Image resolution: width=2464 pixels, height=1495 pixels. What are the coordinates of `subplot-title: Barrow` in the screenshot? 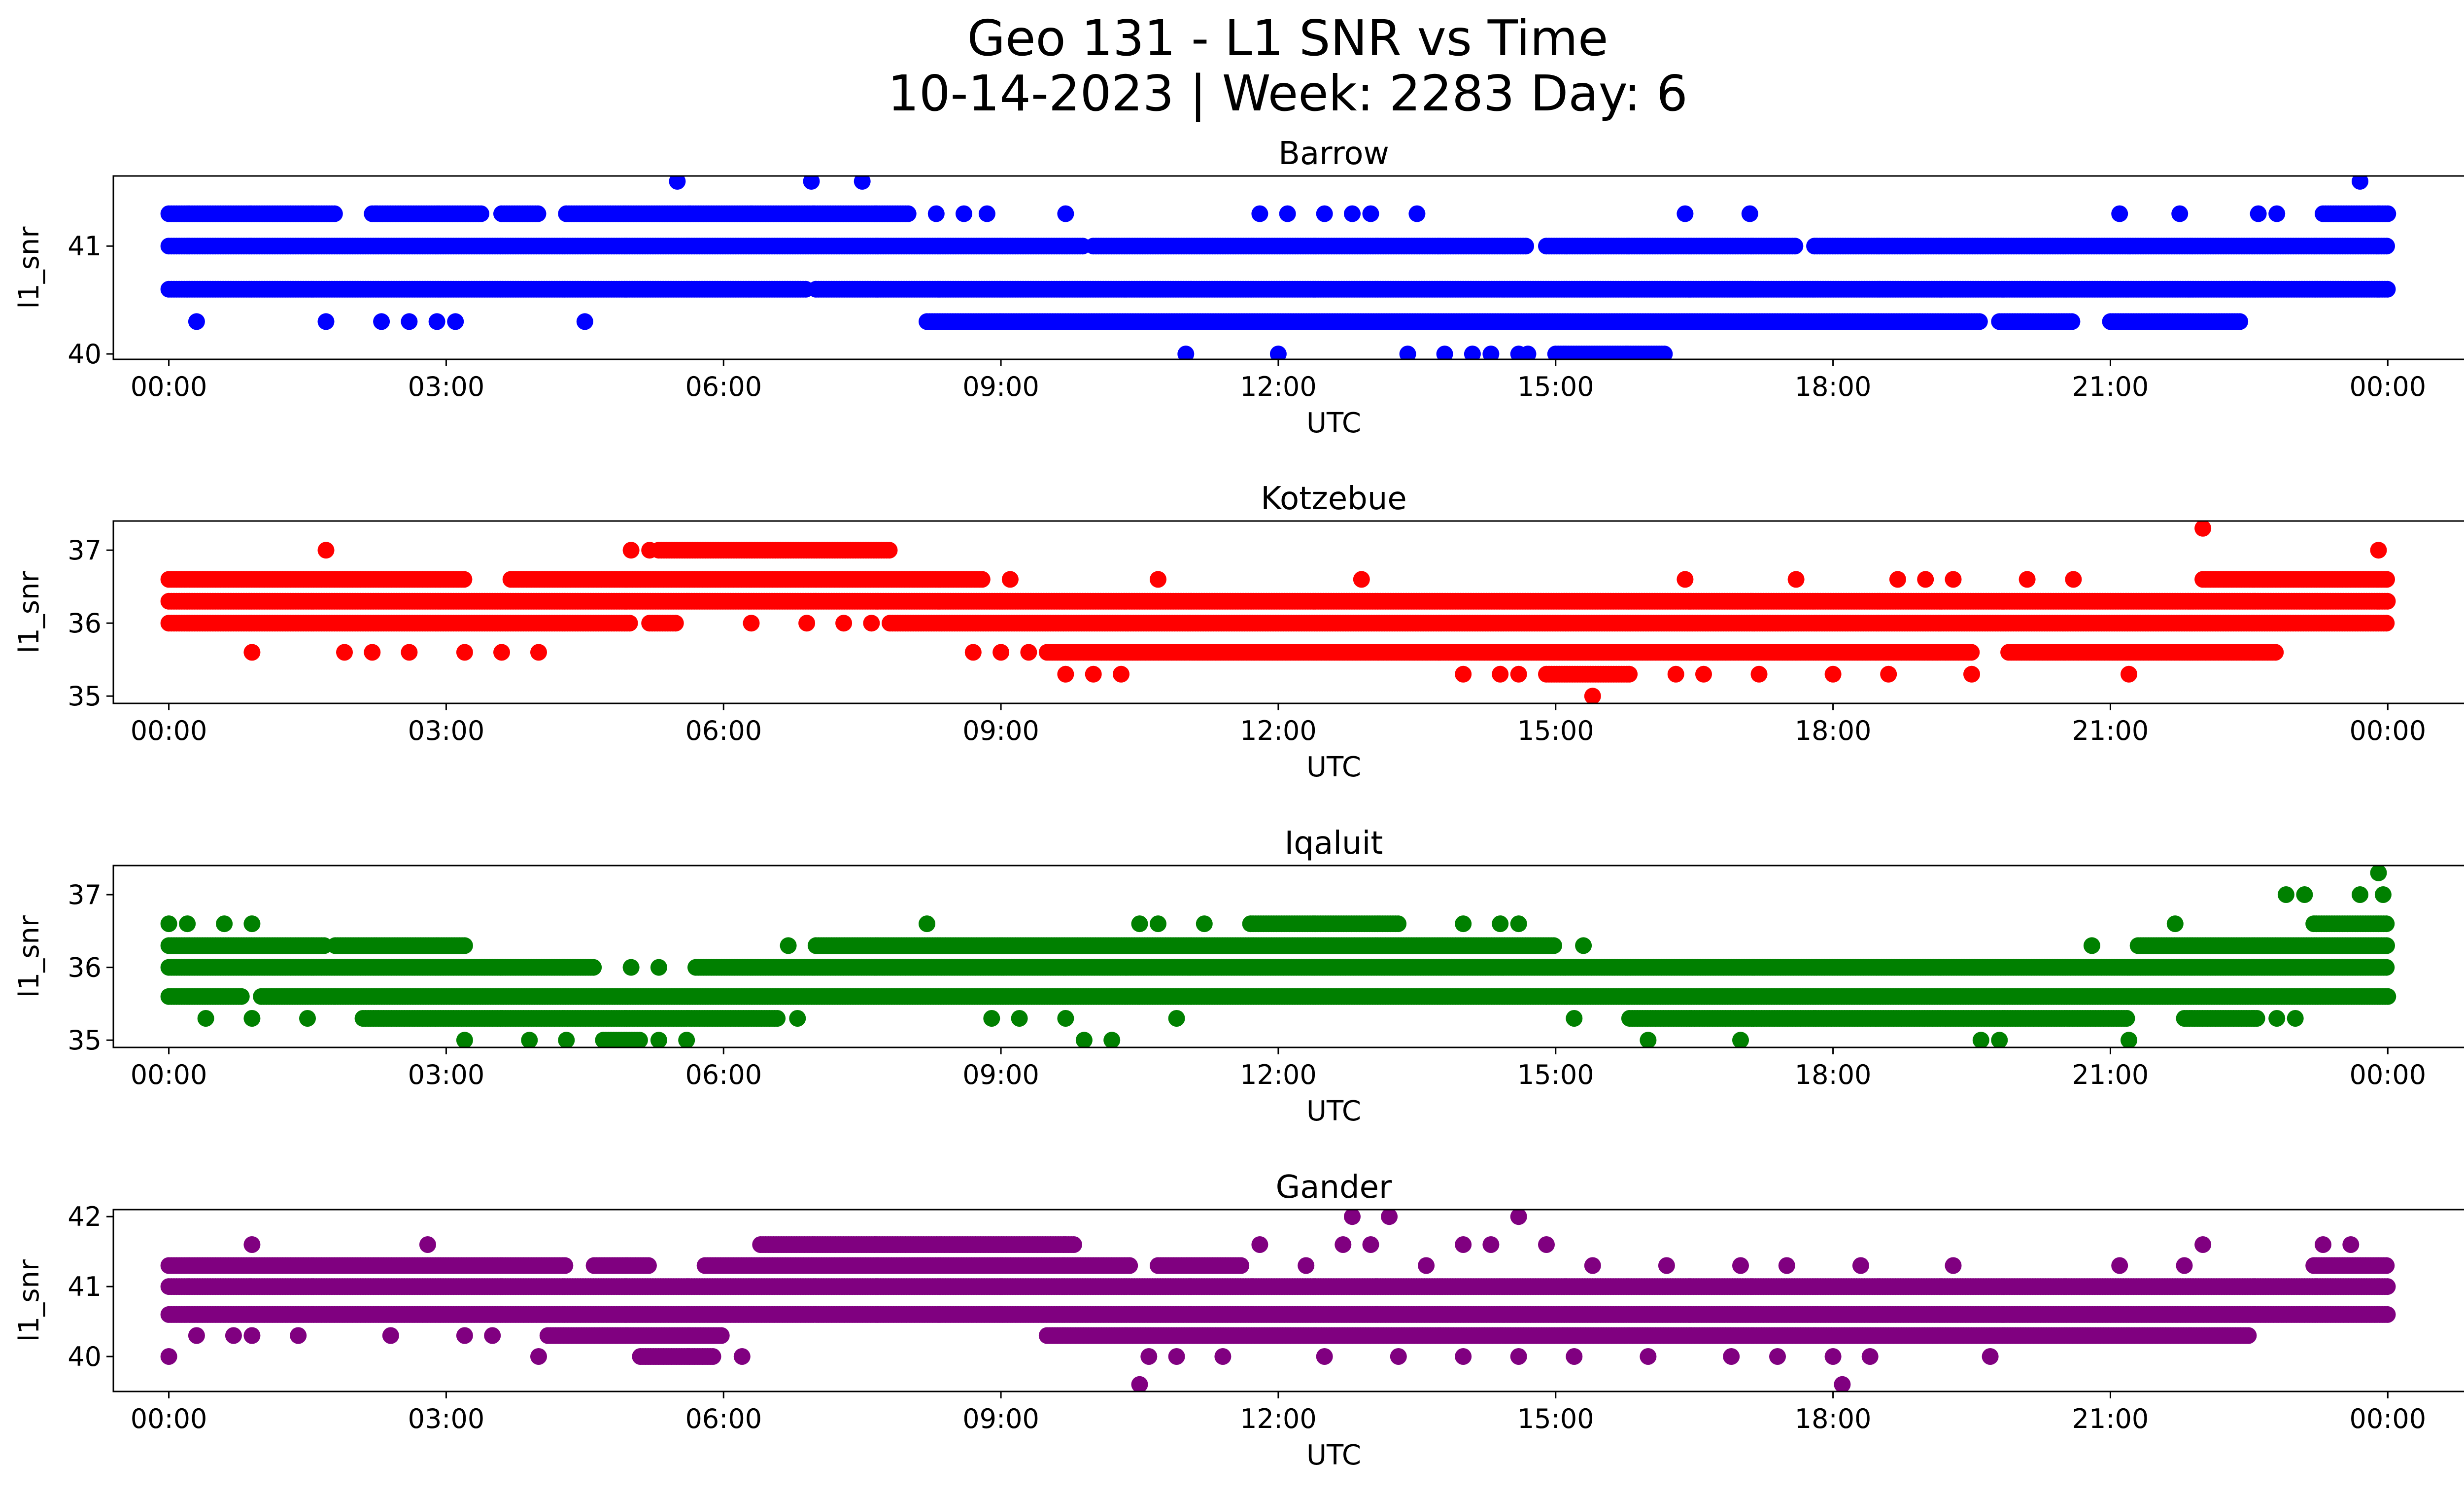 It's located at (1333, 154).